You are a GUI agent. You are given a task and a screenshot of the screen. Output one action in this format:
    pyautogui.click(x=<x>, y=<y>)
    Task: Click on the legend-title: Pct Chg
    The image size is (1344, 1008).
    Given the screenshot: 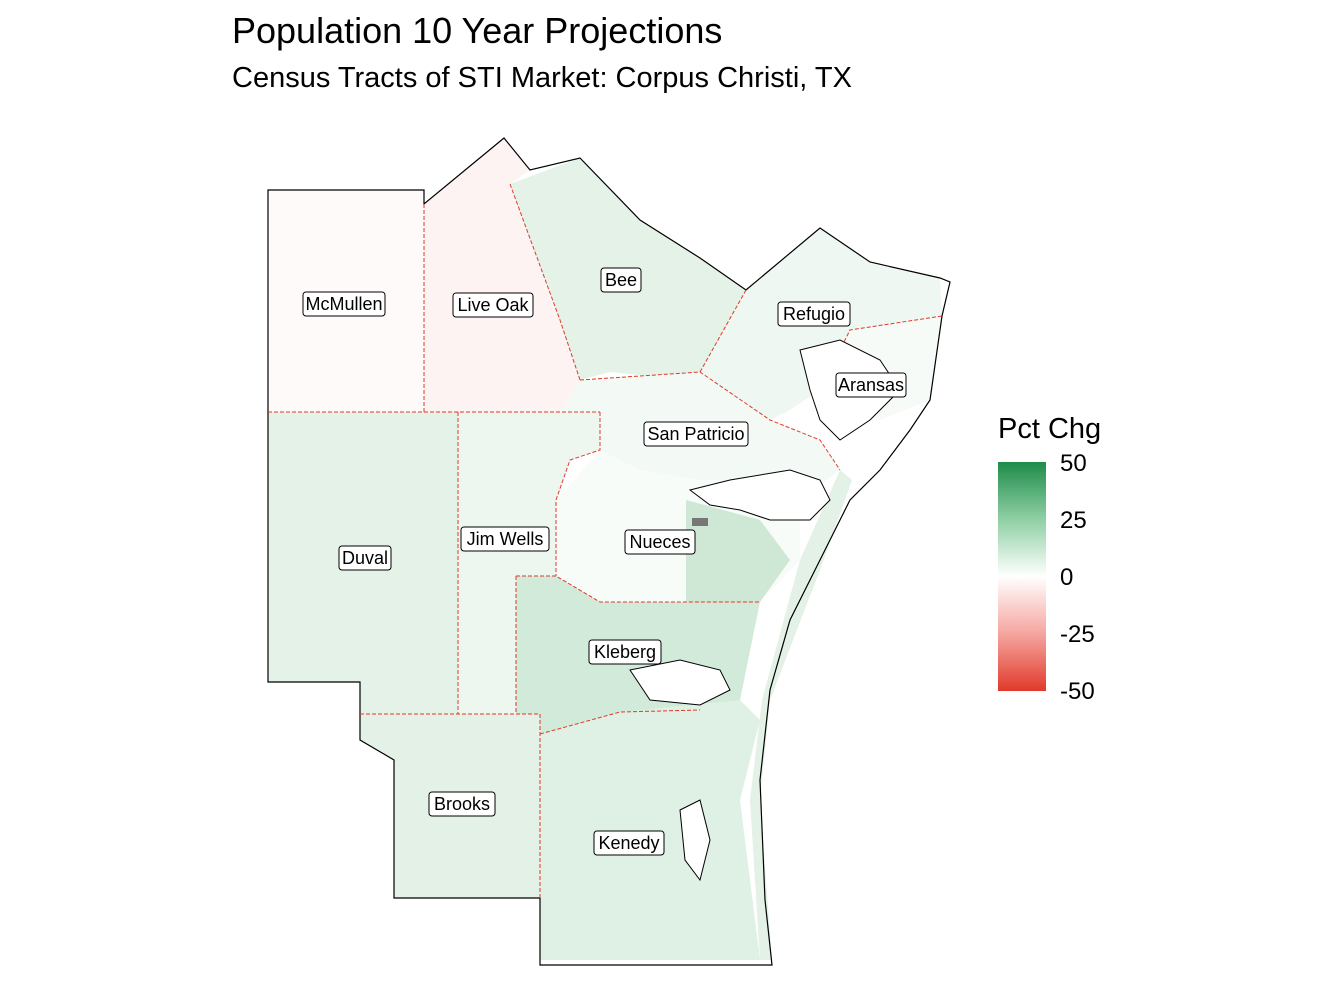 What is the action you would take?
    pyautogui.click(x=1050, y=429)
    